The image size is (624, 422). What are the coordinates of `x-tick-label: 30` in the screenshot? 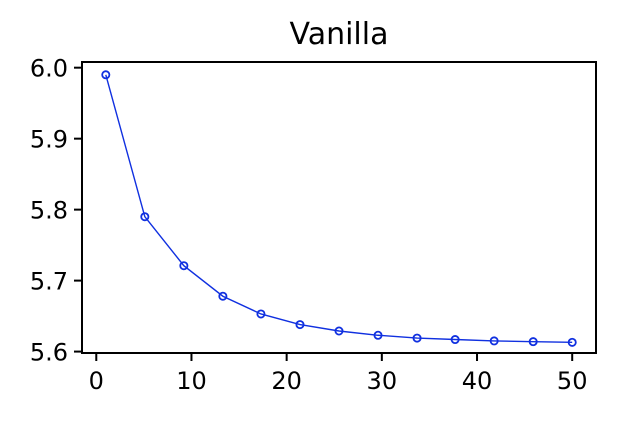 It's located at (382, 381).